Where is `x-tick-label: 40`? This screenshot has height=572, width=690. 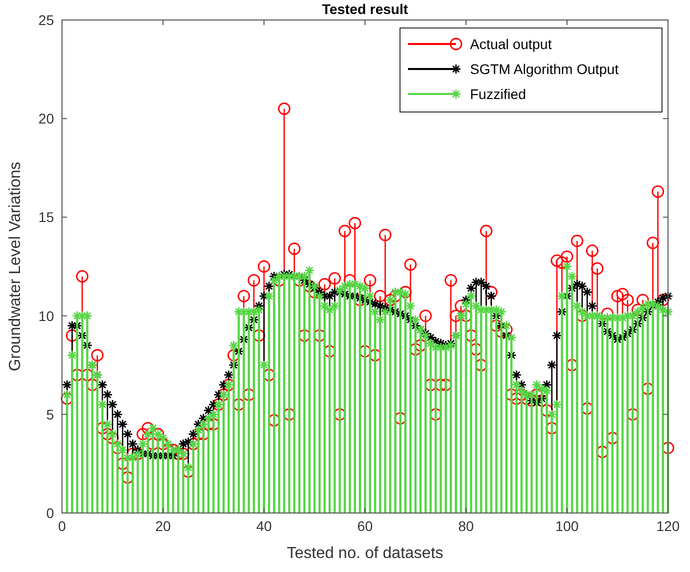 x-tick-label: 40 is located at coordinates (264, 526).